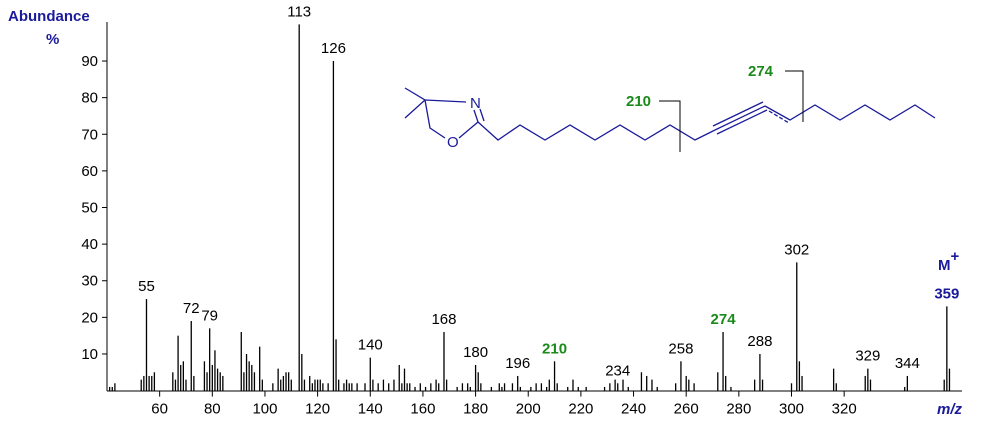  What do you see at coordinates (528, 409) in the screenshot?
I see `x-tick-label: 200` at bounding box center [528, 409].